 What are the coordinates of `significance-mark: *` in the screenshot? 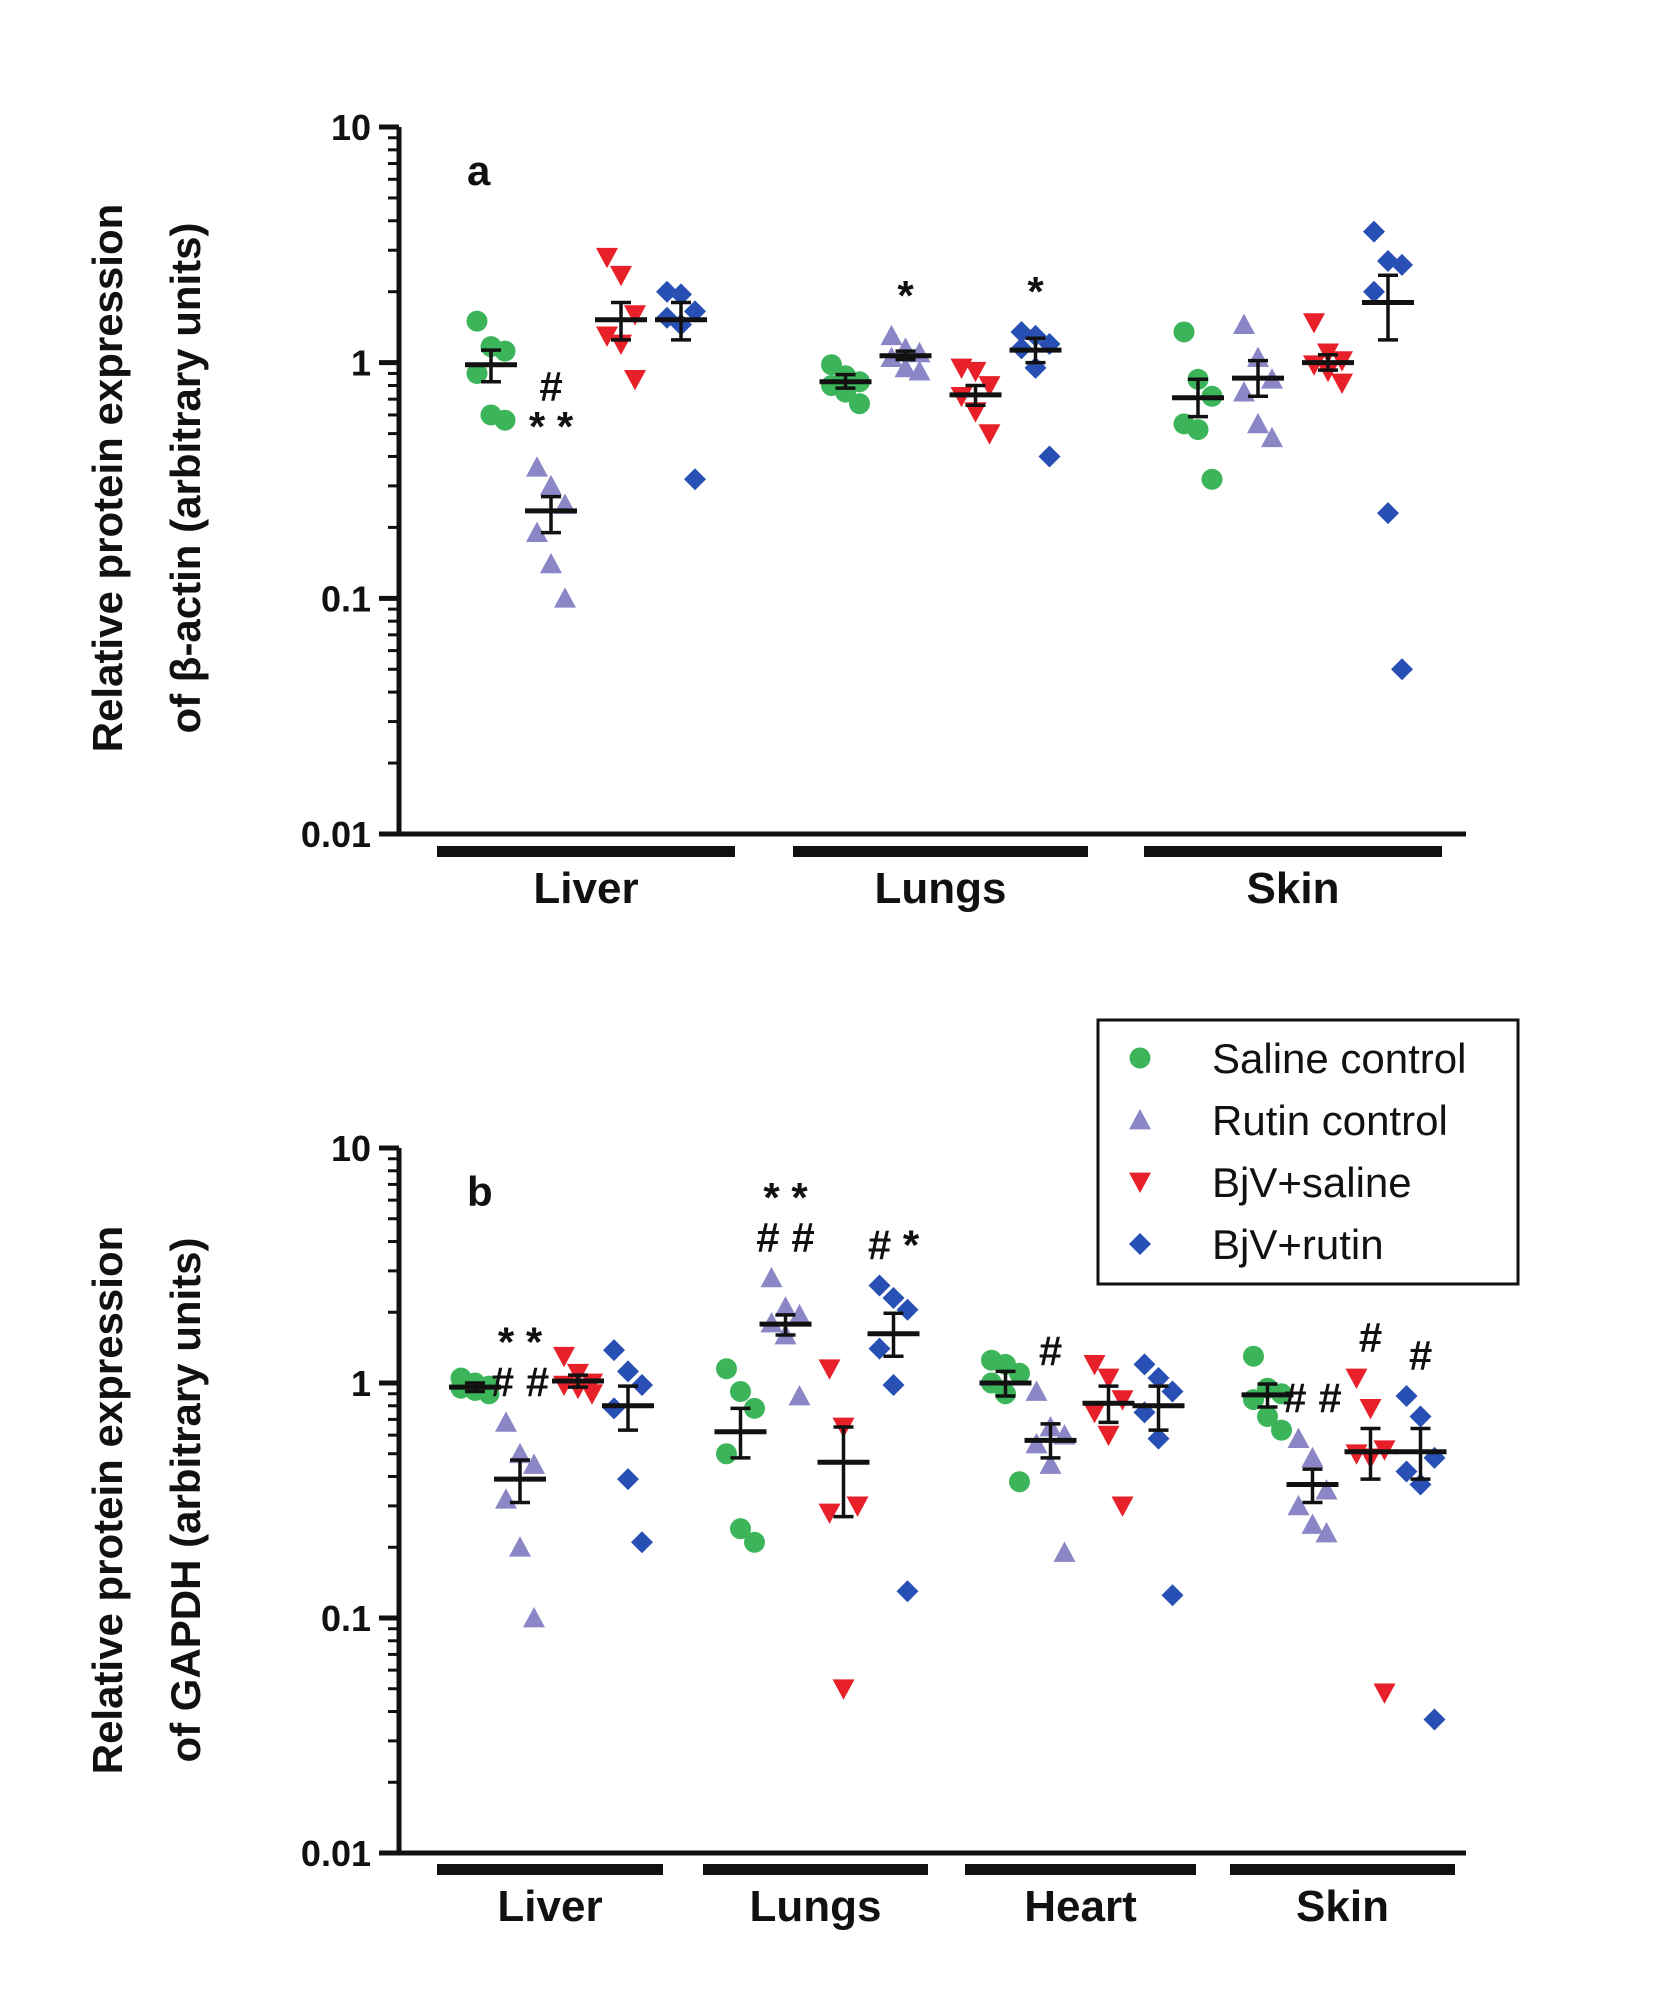 It's located at (905, 295).